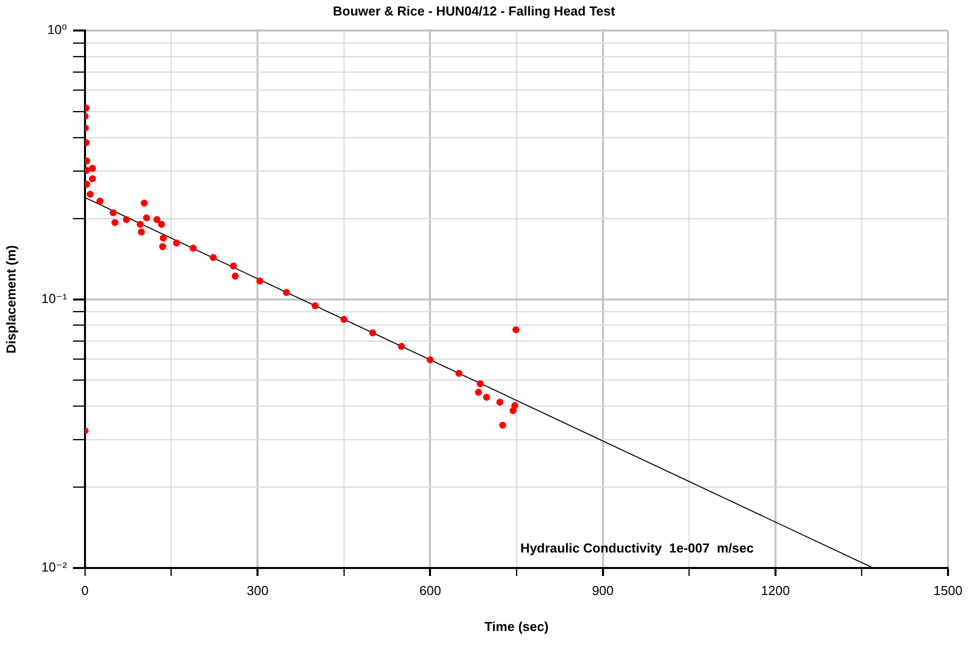 Image resolution: width=971 pixels, height=645 pixels. What do you see at coordinates (775, 590) in the screenshot?
I see `x-tick-label: 1200` at bounding box center [775, 590].